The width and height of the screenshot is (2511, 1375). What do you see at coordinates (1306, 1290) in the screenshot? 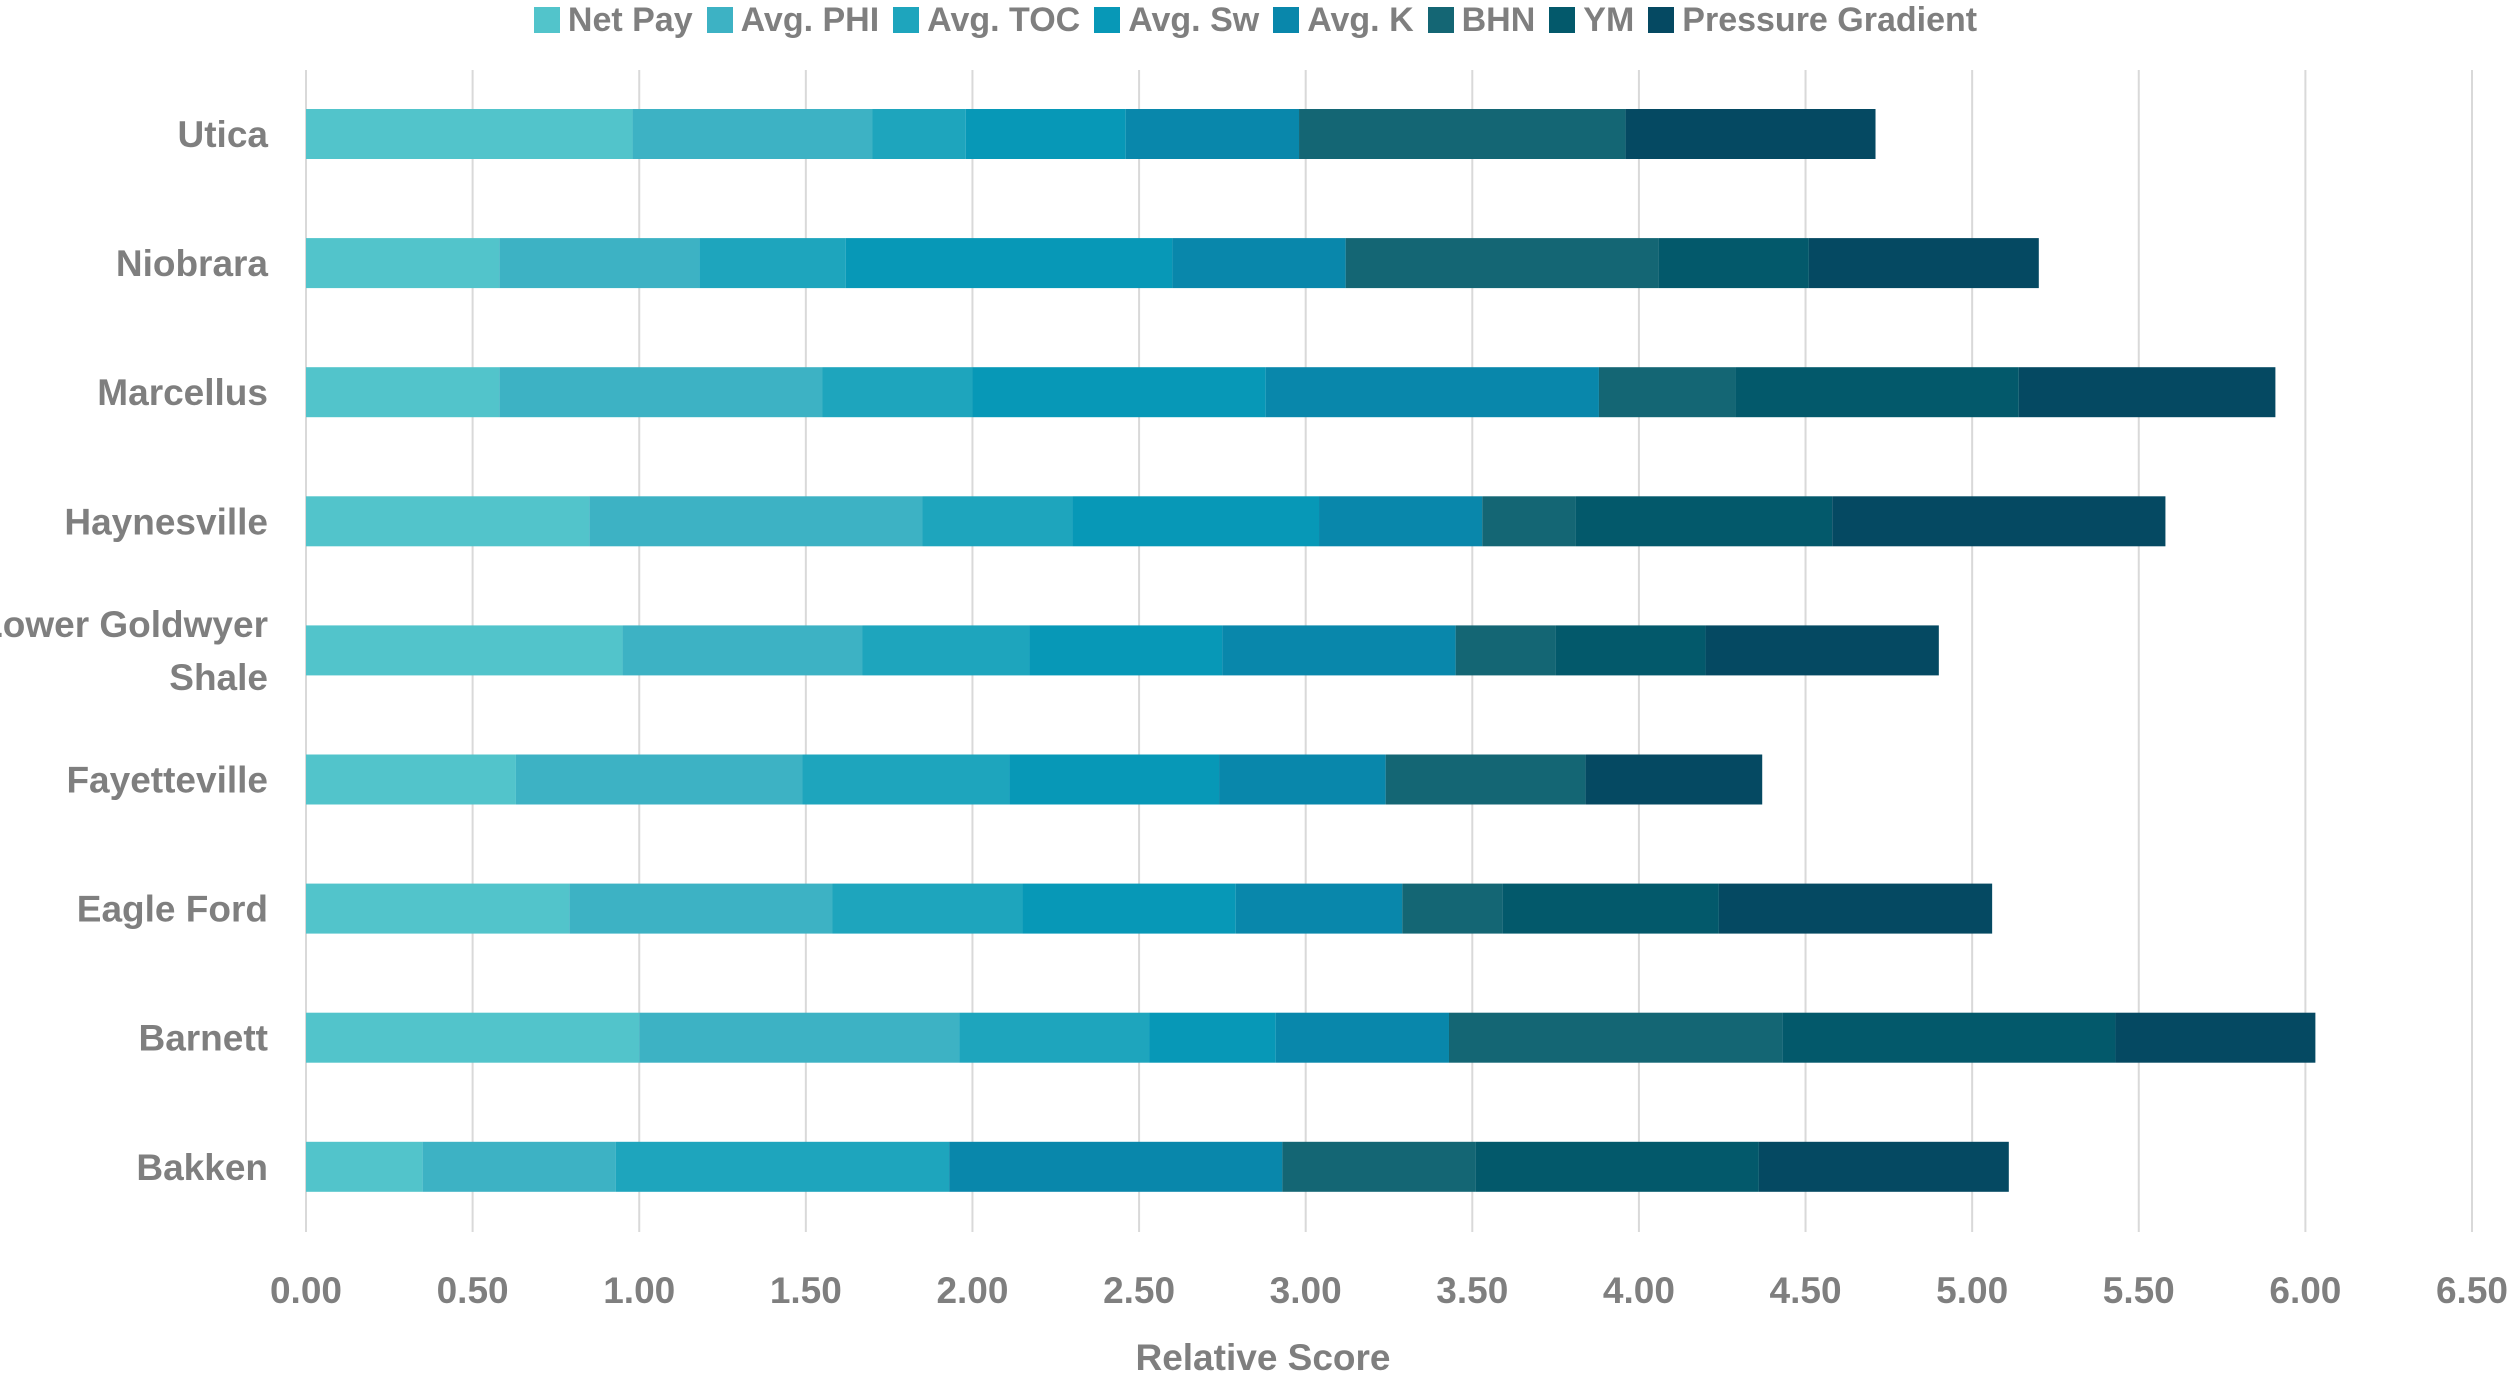
I see `x-tick-label: 3.00` at bounding box center [1306, 1290].